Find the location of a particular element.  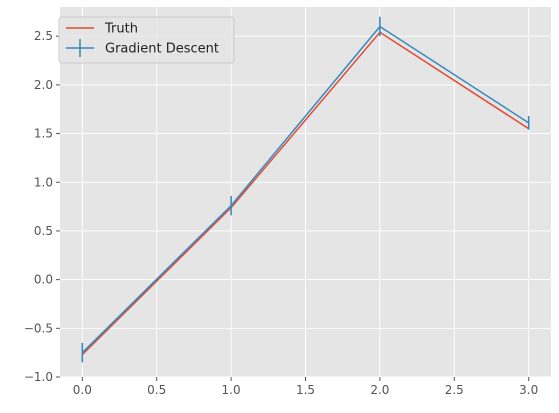

x-tick-label: 0.5 is located at coordinates (156, 390).